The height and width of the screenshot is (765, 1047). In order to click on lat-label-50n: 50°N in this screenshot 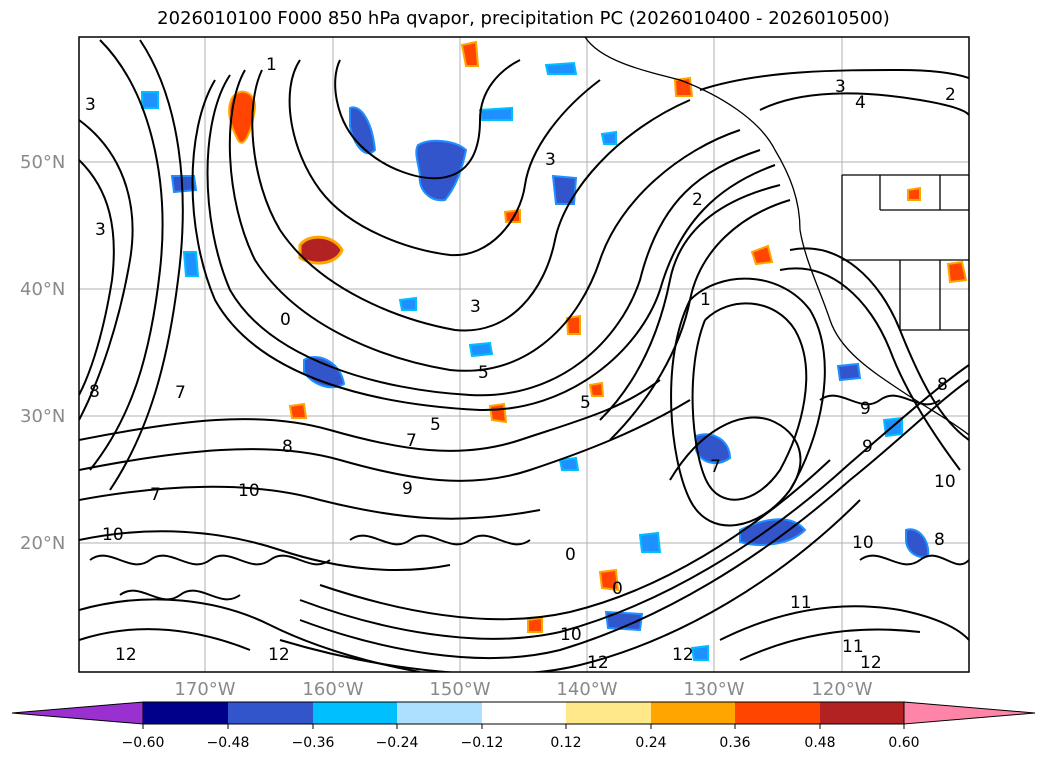, I will do `click(43, 162)`.